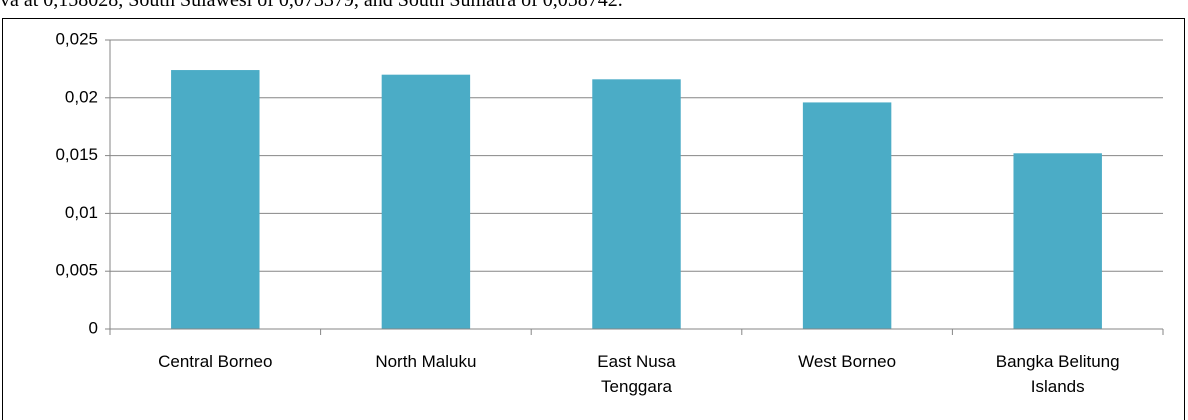 This screenshot has height=420, width=1188. I want to click on y-tick-label: 0,015, so click(76, 154).